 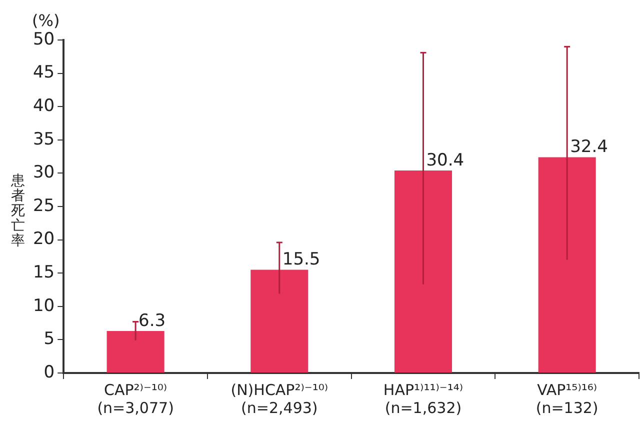 What do you see at coordinates (43, 106) in the screenshot?
I see `y-tick-label: 40` at bounding box center [43, 106].